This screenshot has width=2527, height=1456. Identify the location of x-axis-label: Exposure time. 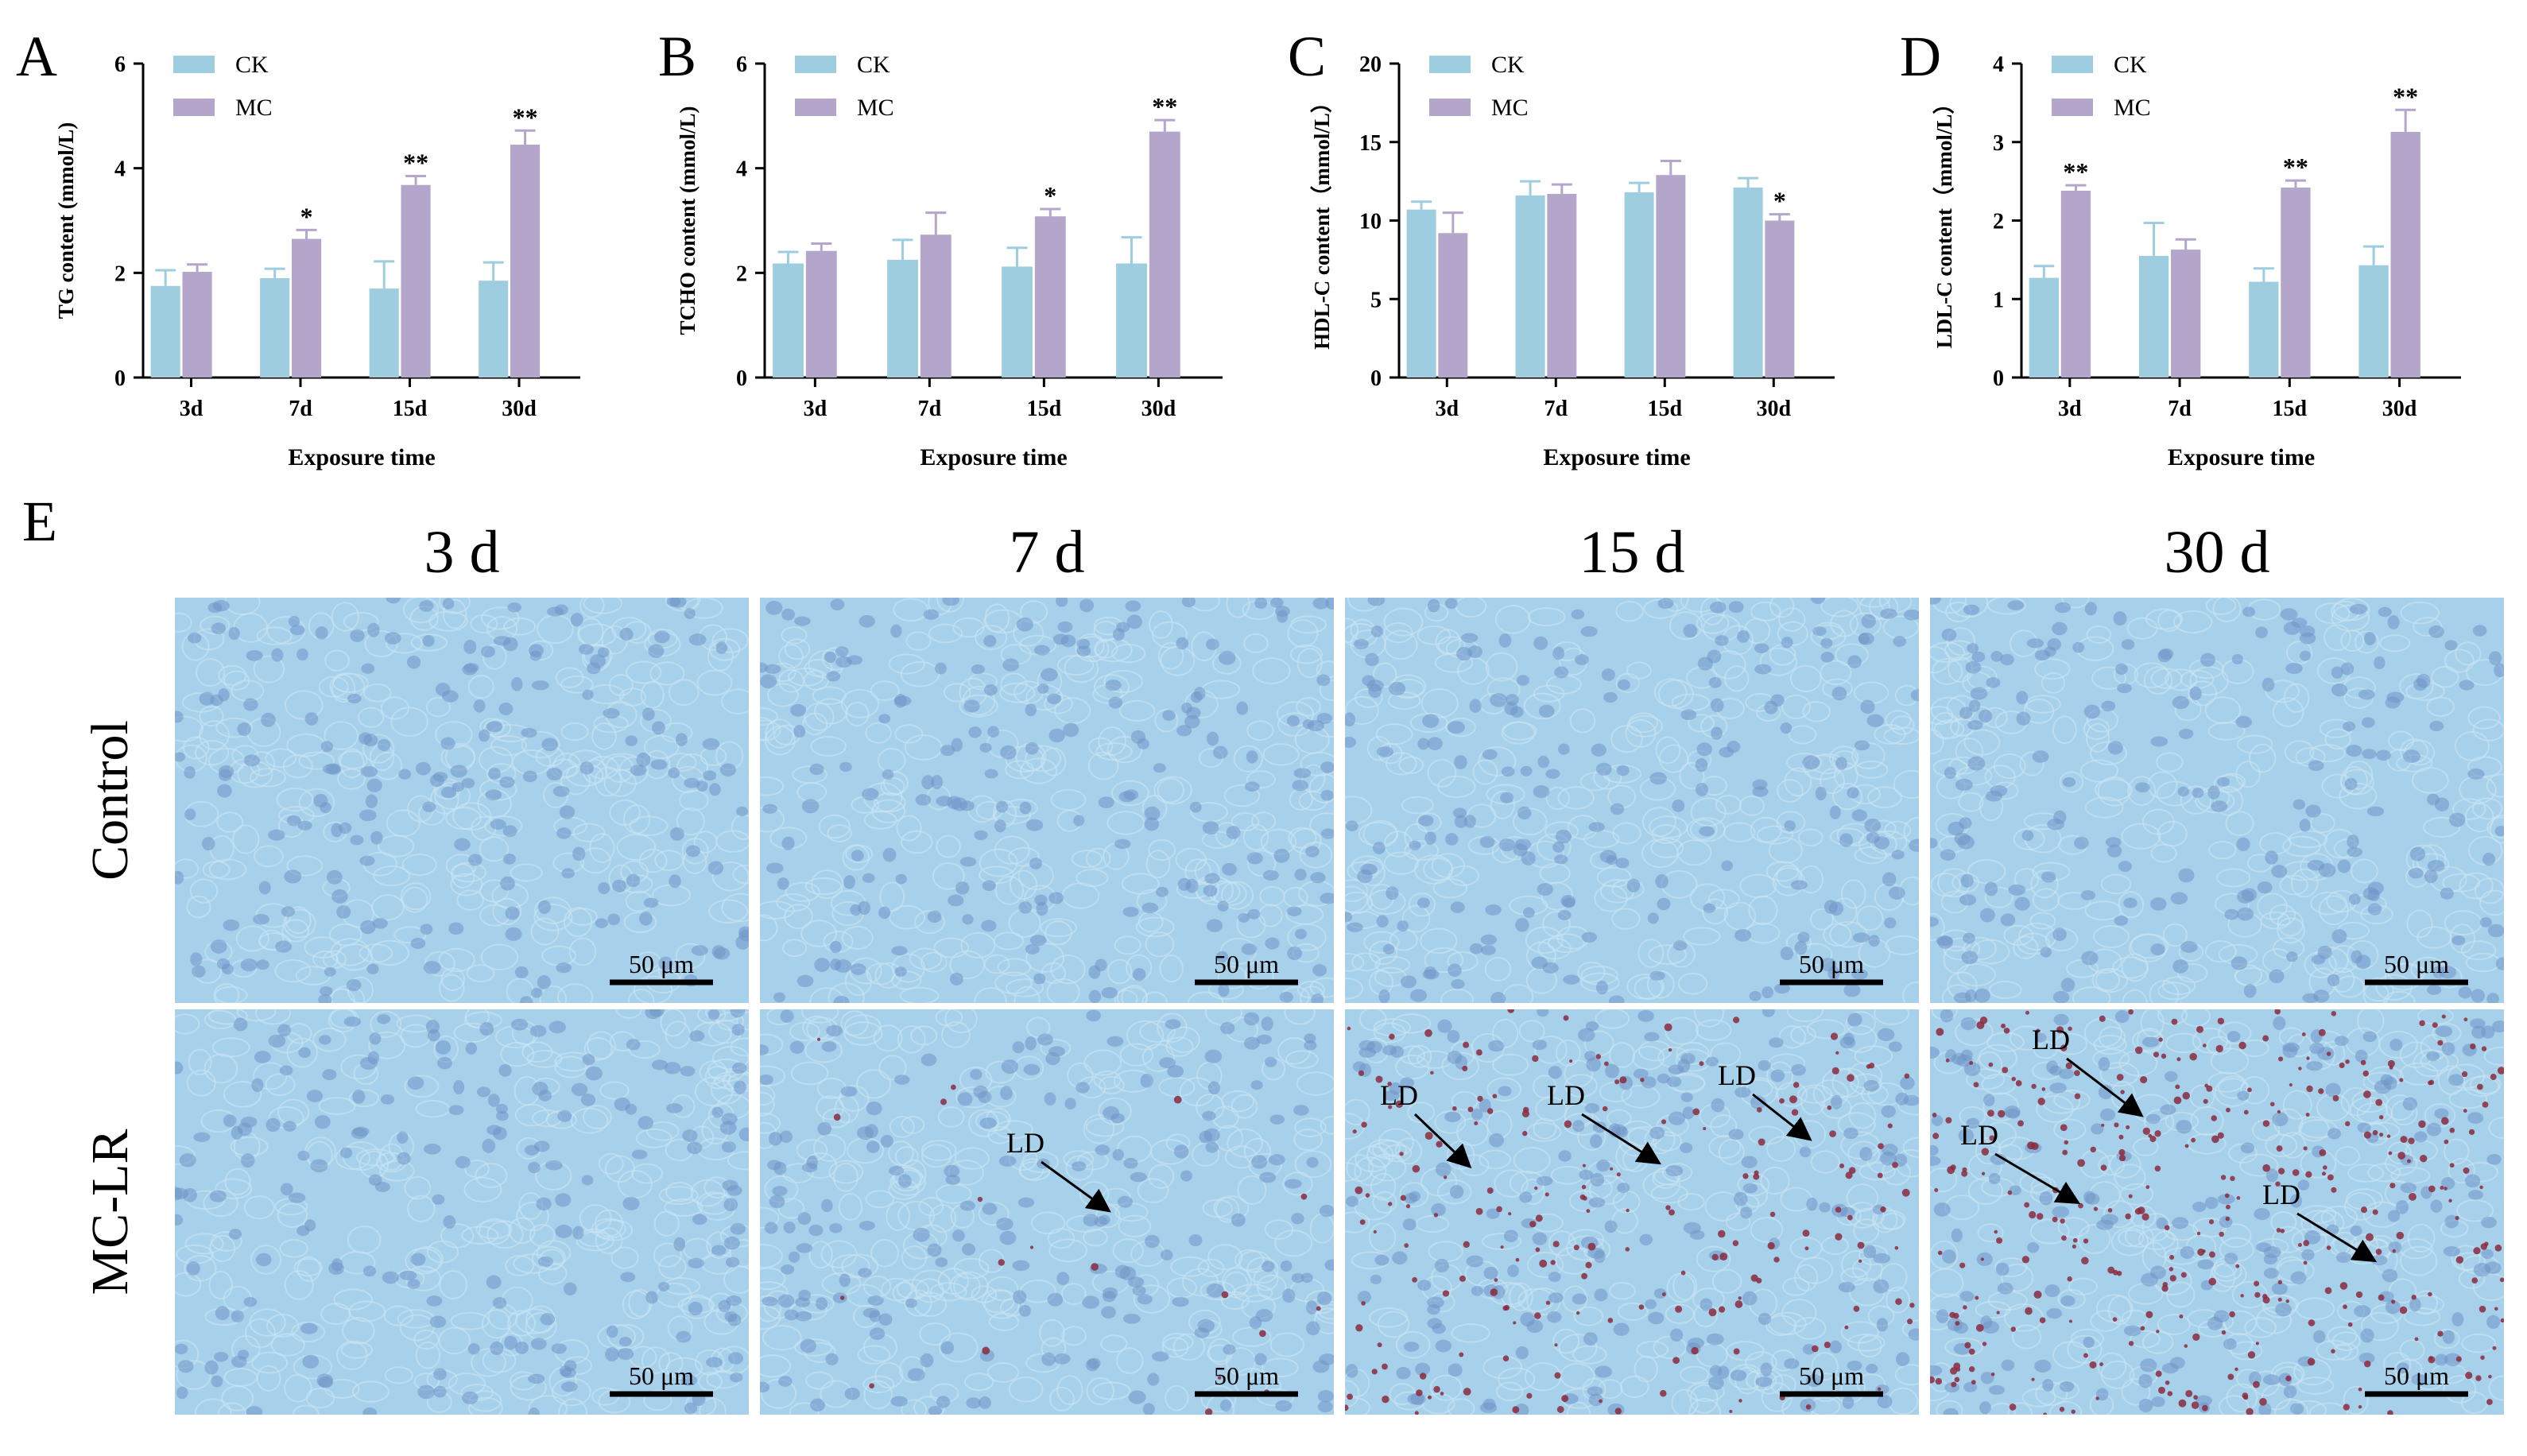
(993, 457).